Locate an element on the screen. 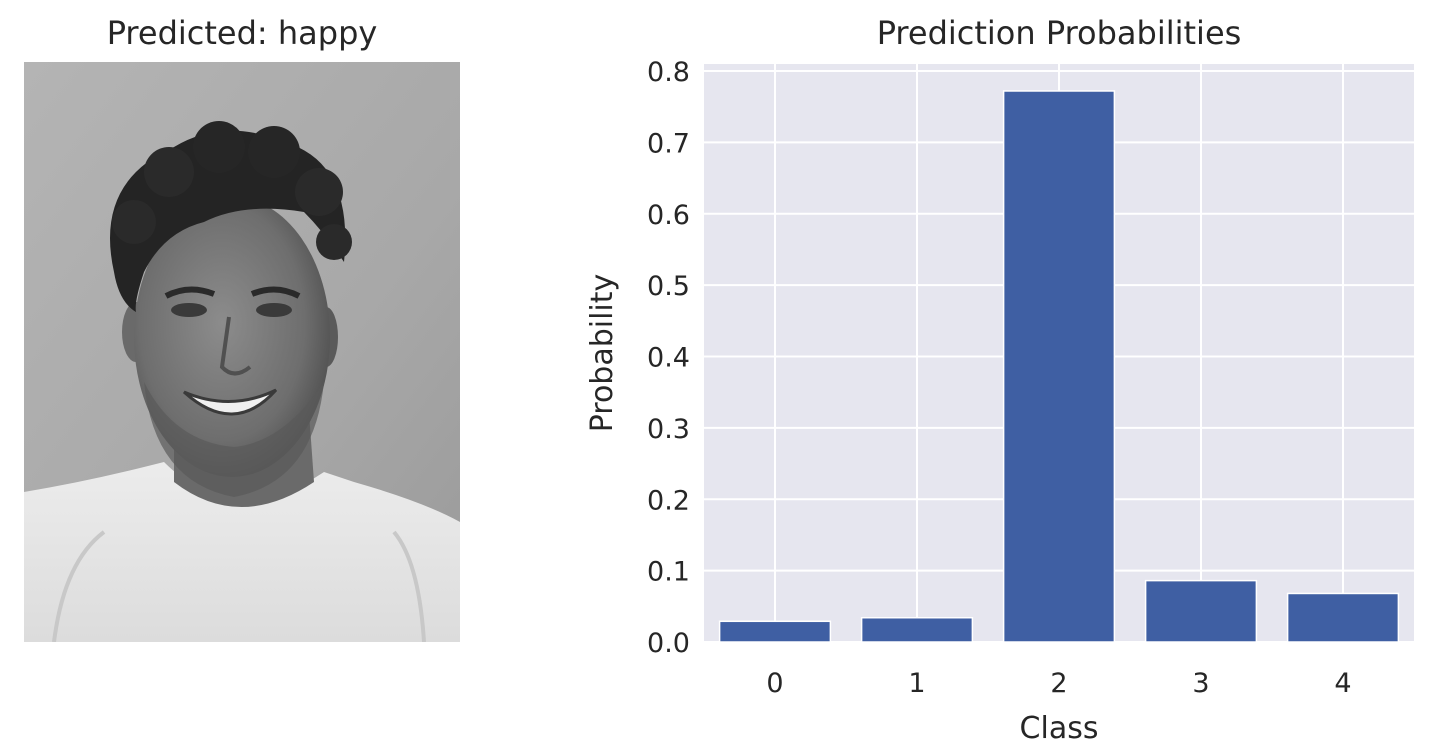  x-tick-label: 4 is located at coordinates (1342, 683).